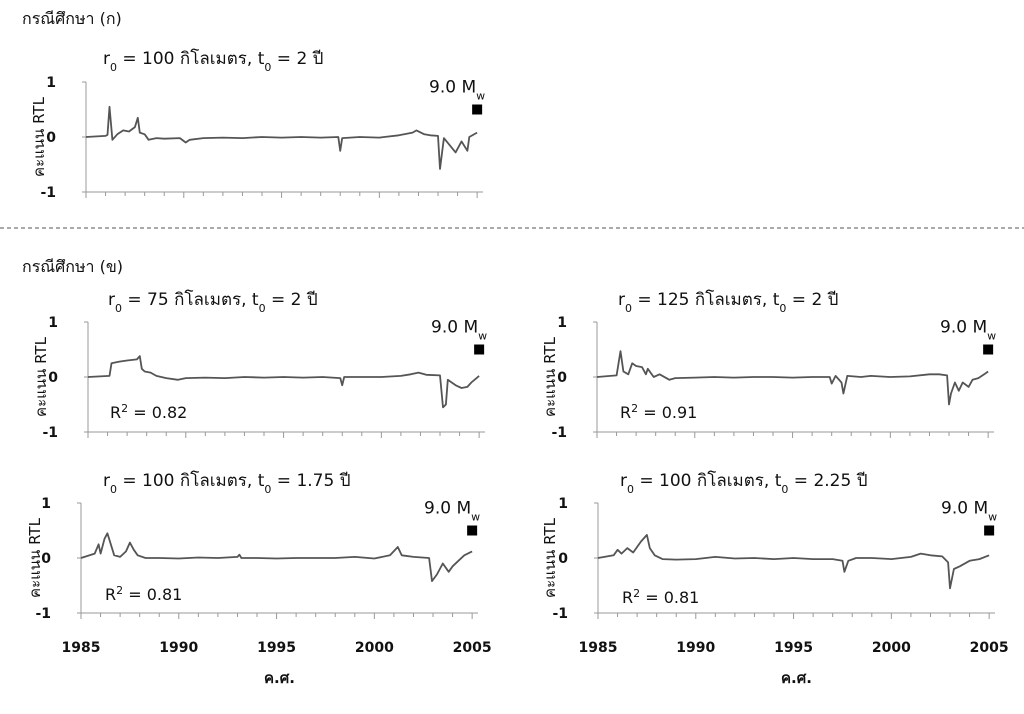  I want to click on r2-value: = 0.82, so click(157, 412).